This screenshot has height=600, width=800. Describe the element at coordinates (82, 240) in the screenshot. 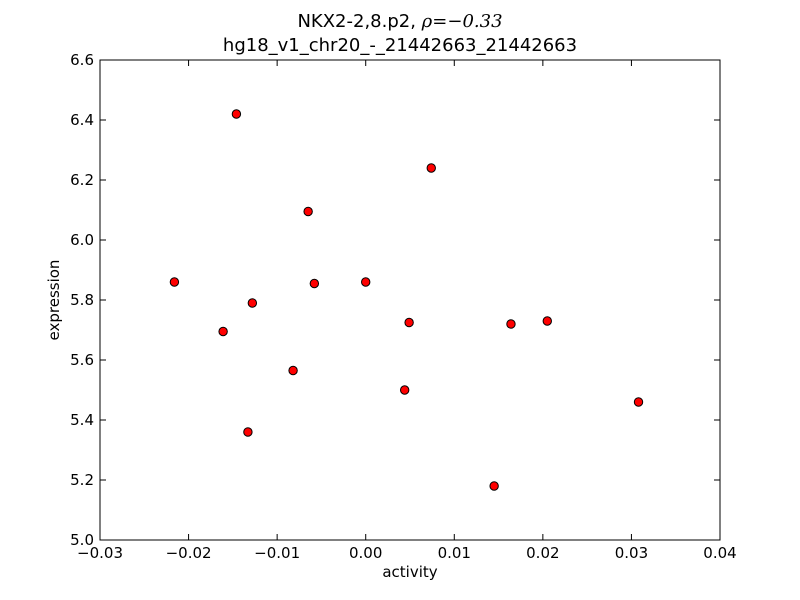

I see `y-tick-label: 6.0` at that location.